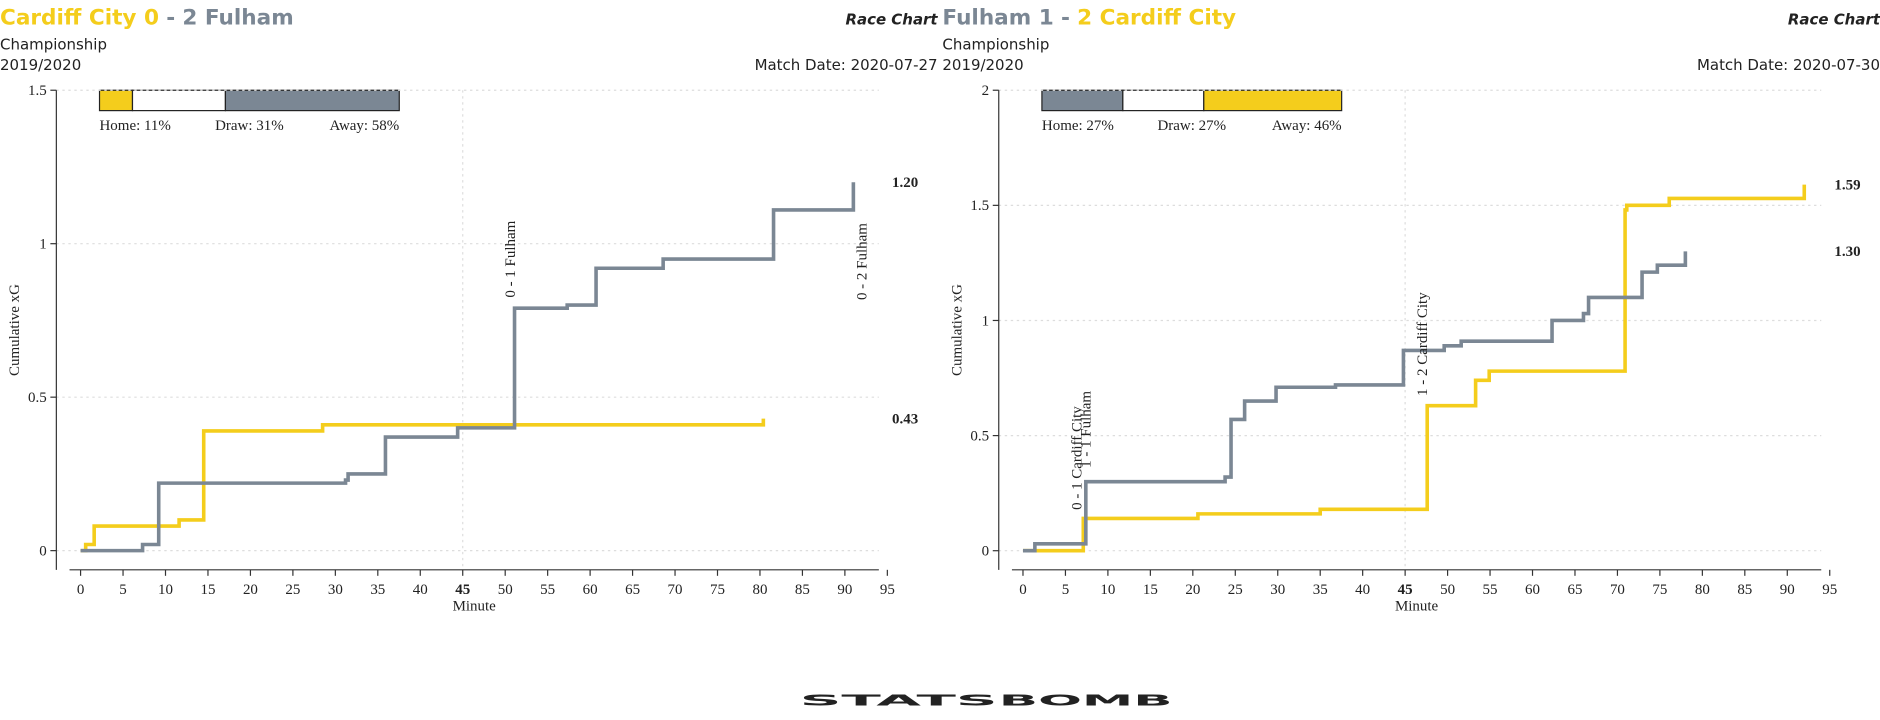 The height and width of the screenshot is (720, 1880). I want to click on probability-label: Home: 11%, so click(135, 126).